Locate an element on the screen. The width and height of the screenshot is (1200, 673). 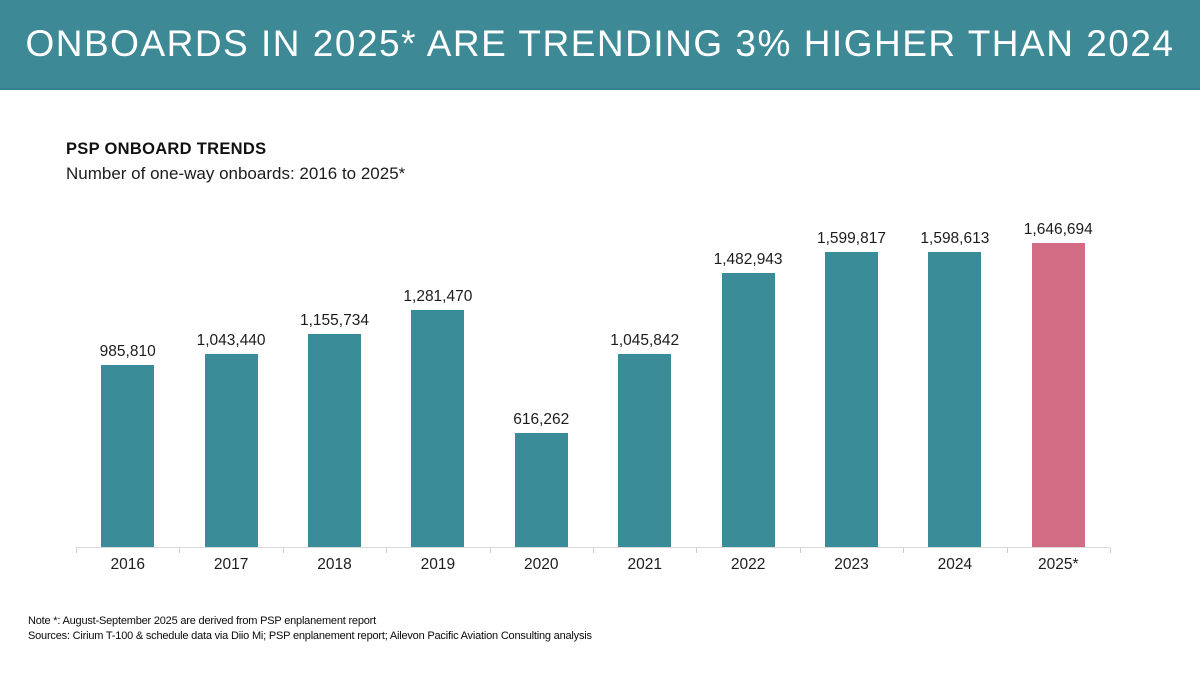
bar-2017 is located at coordinates (231, 450).